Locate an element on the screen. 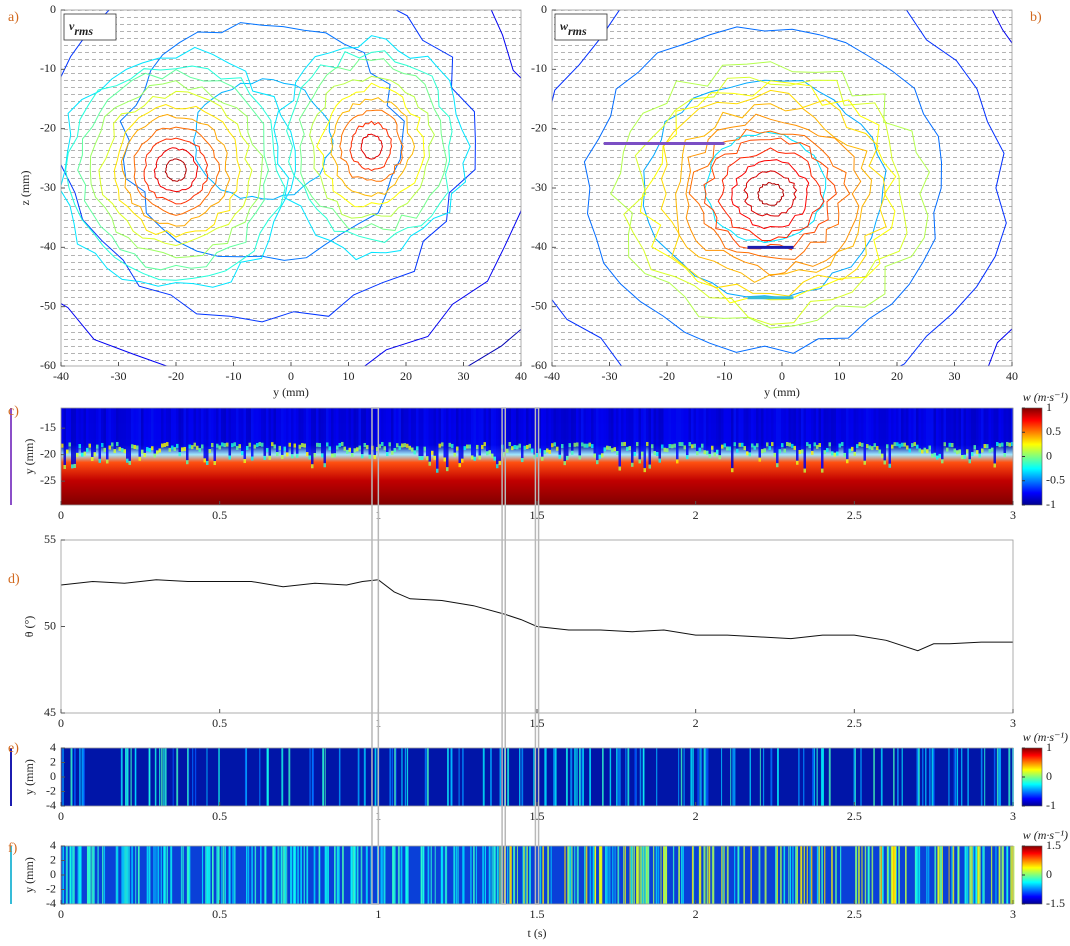 The height and width of the screenshot is (946, 1070). panel-label: d) is located at coordinates (14, 579).